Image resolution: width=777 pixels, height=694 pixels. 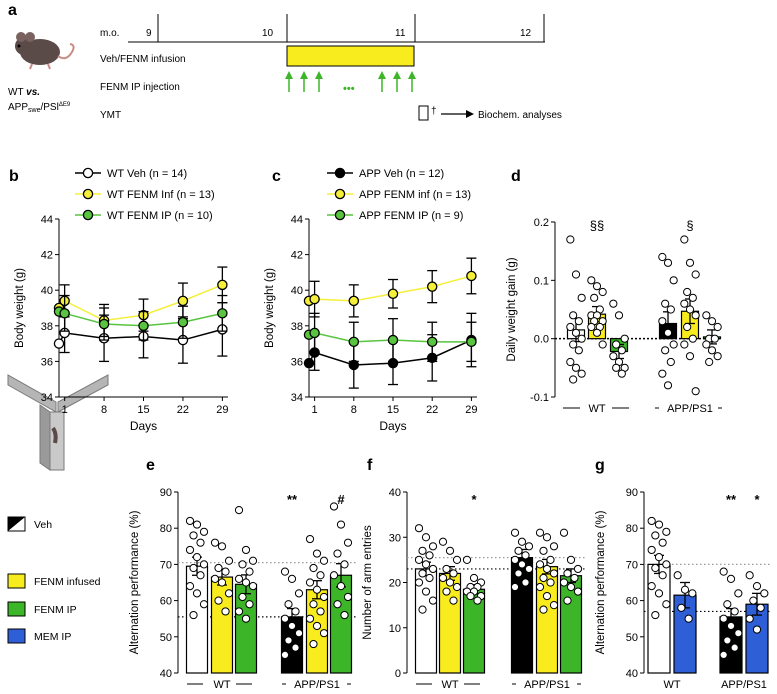 I want to click on x-axis-label: Days, so click(x=392, y=426).